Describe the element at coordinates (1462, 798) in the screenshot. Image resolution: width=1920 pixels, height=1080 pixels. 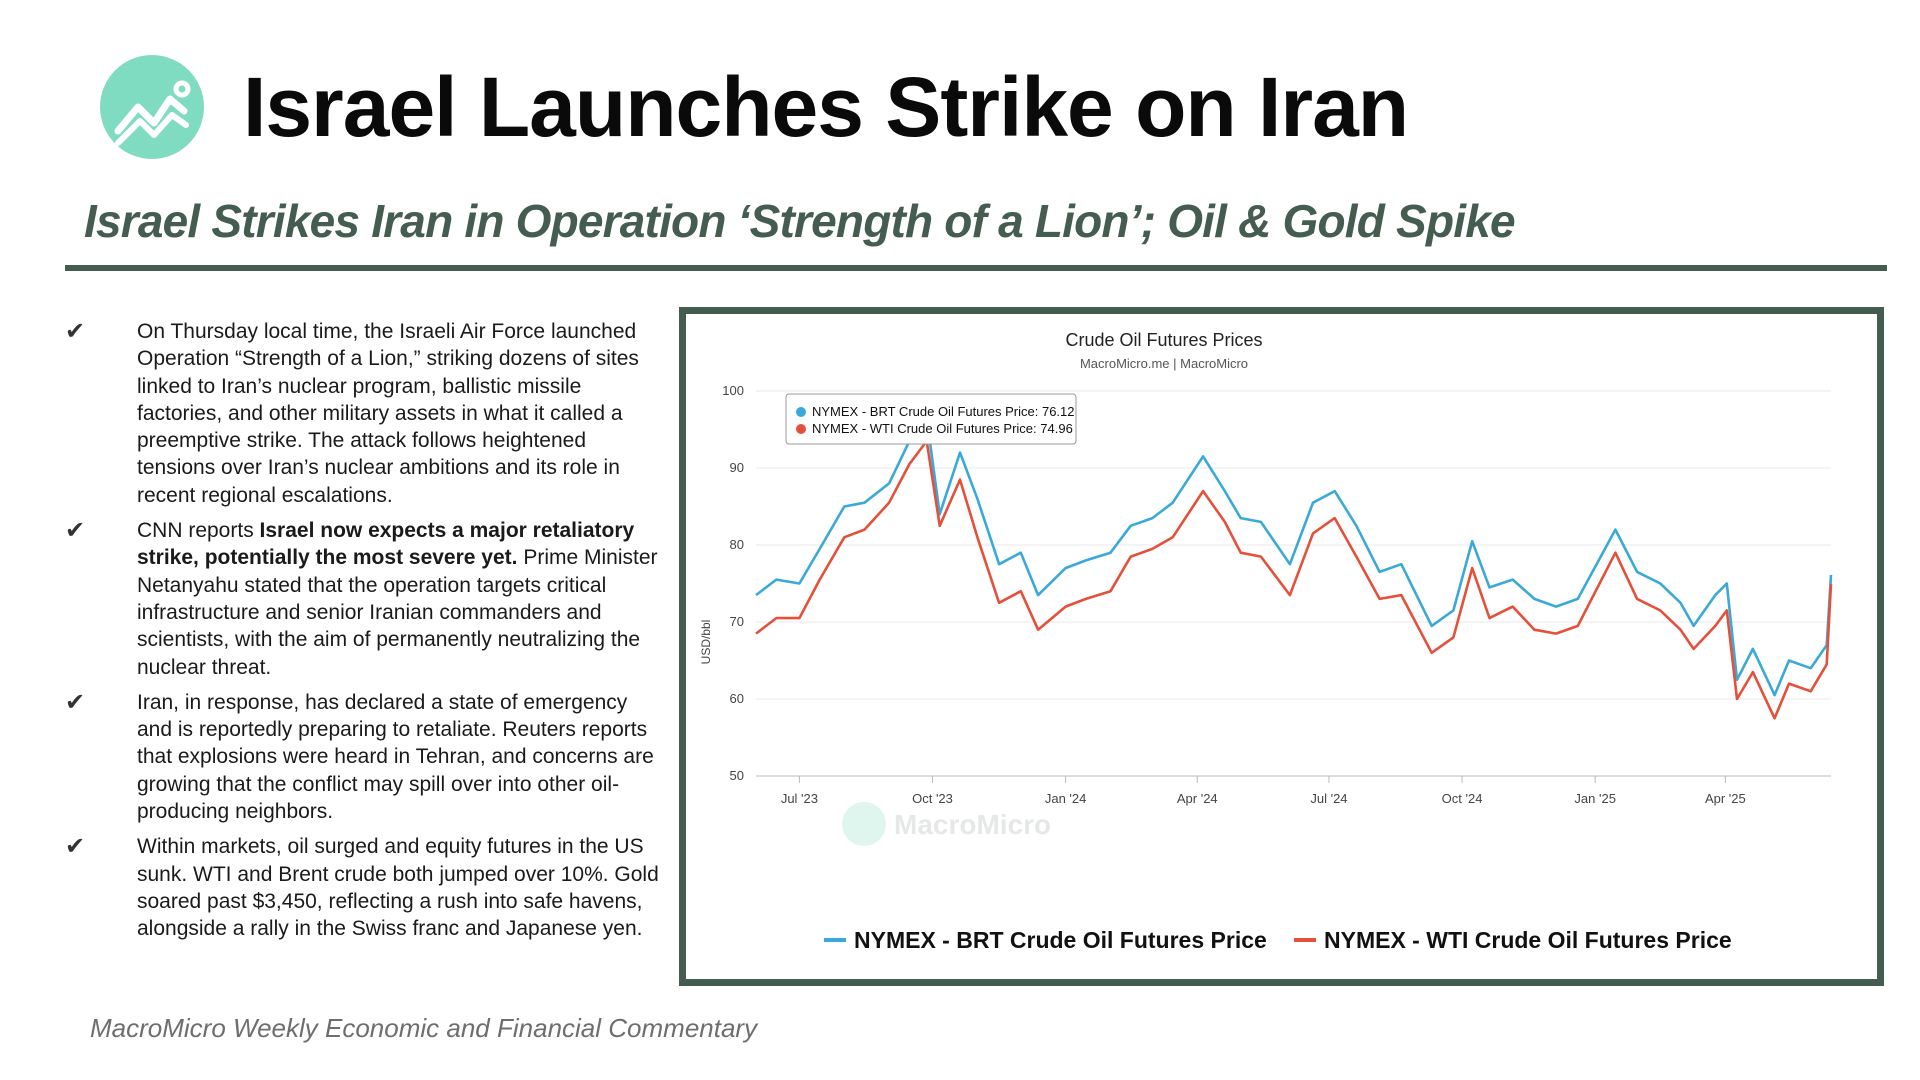
I see `x-tick-label: Oct '24` at that location.